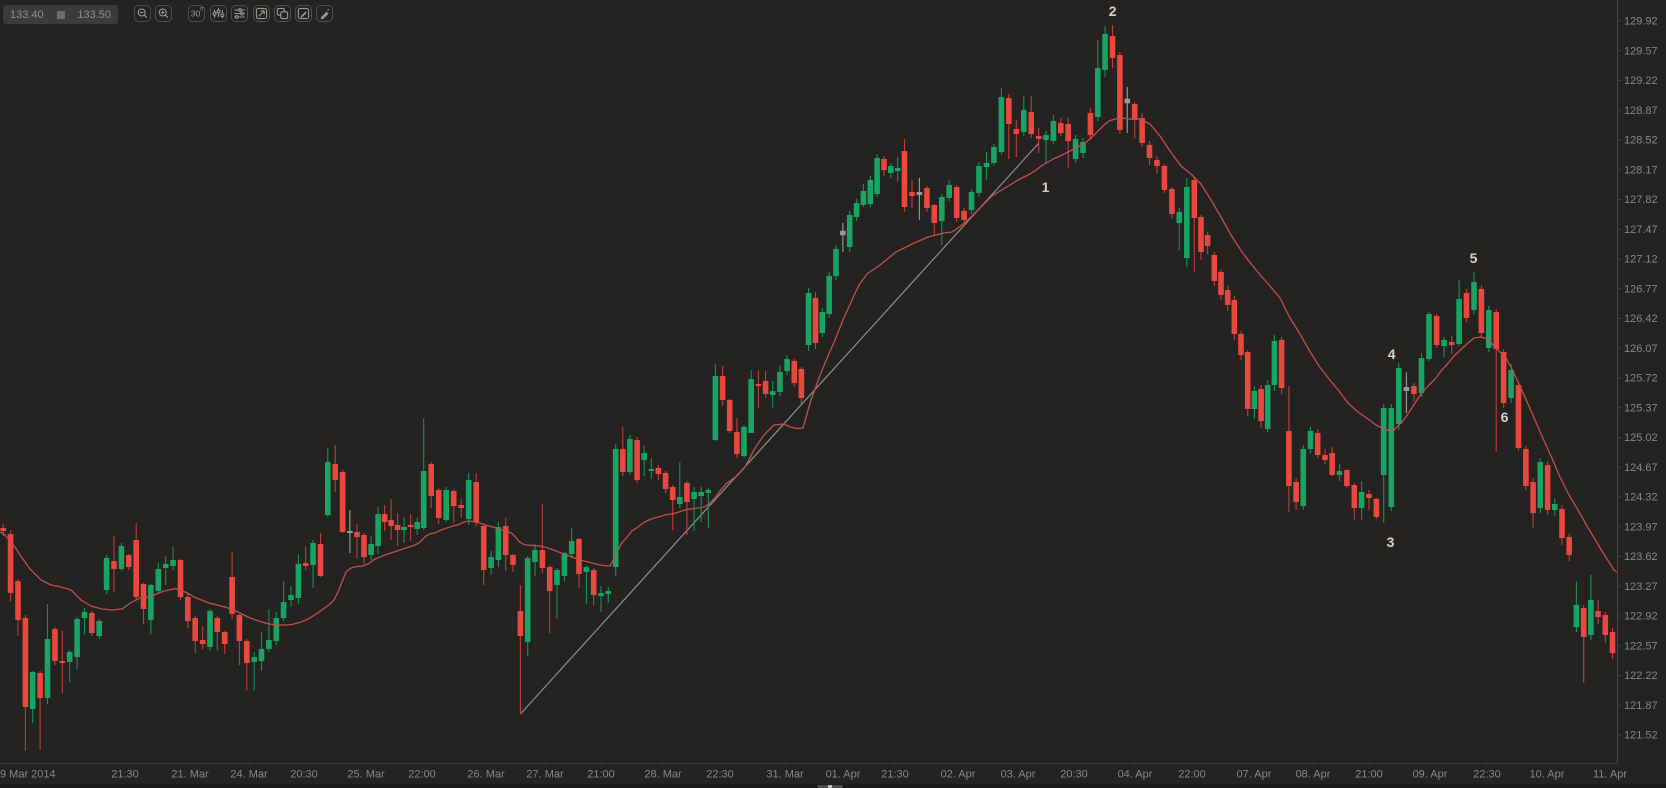 The width and height of the screenshot is (1666, 788). Describe the element at coordinates (1391, 542) in the screenshot. I see `svg-text: 3` at that location.